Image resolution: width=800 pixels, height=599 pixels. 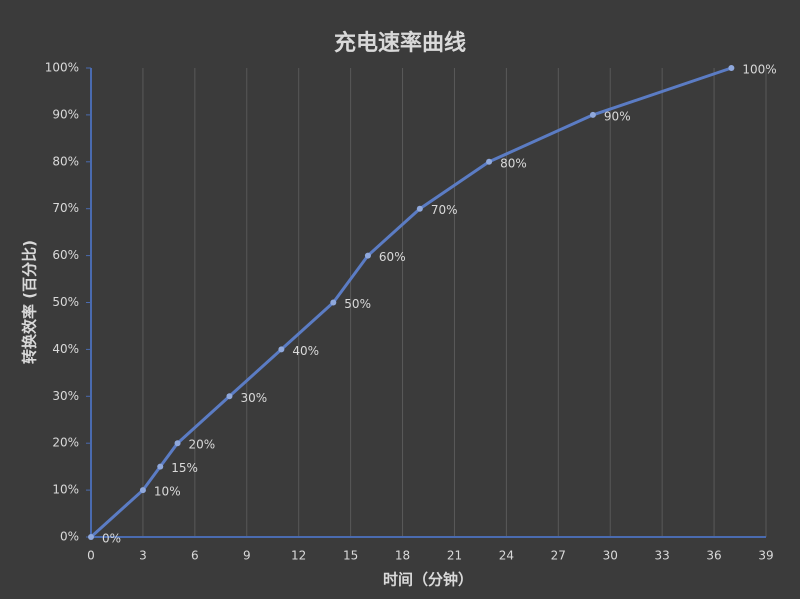 I want to click on x-tick-label: 27, so click(x=558, y=556).